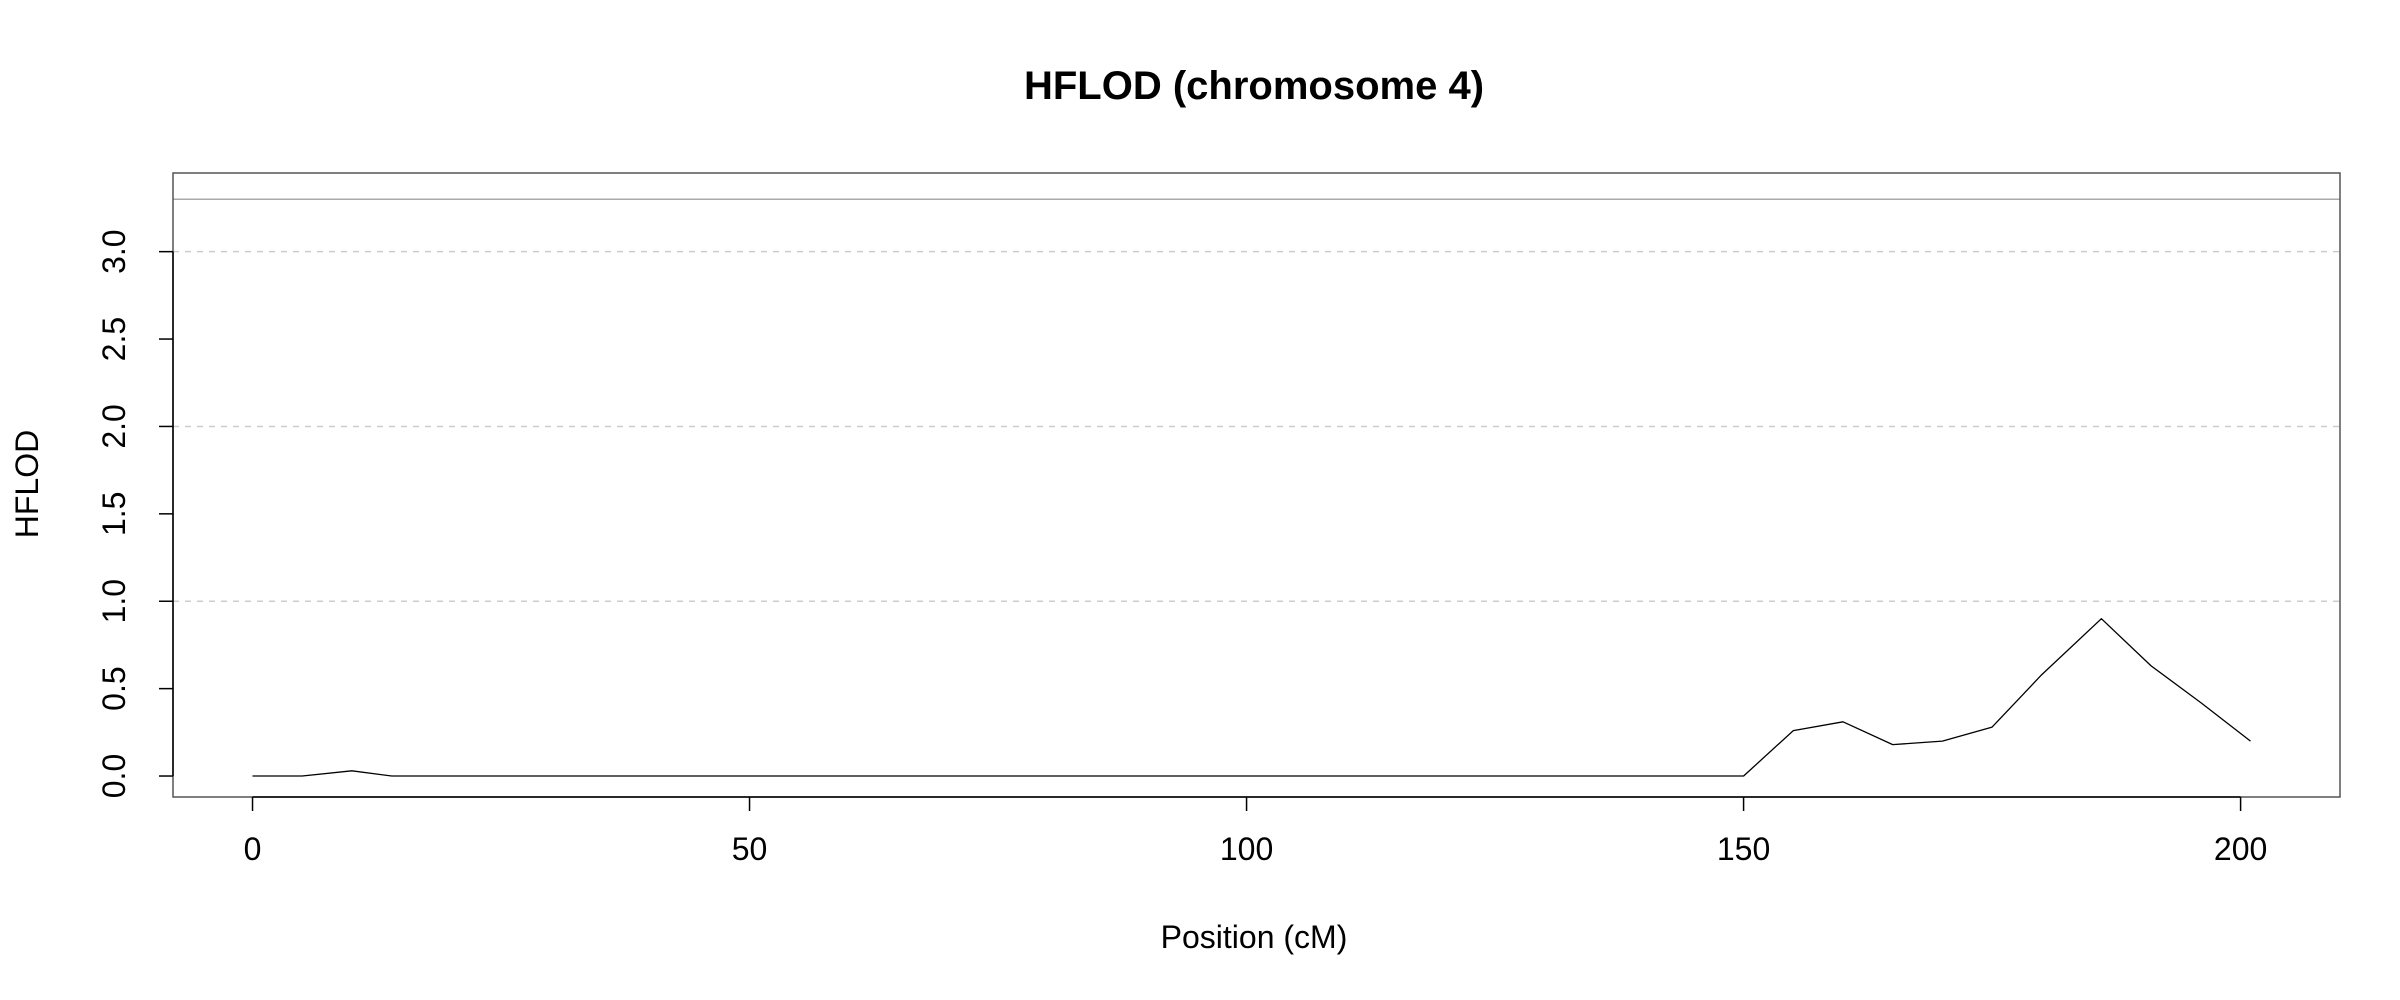 The width and height of the screenshot is (2400, 1000). I want to click on y-axis-label: HFLOD, so click(27, 484).